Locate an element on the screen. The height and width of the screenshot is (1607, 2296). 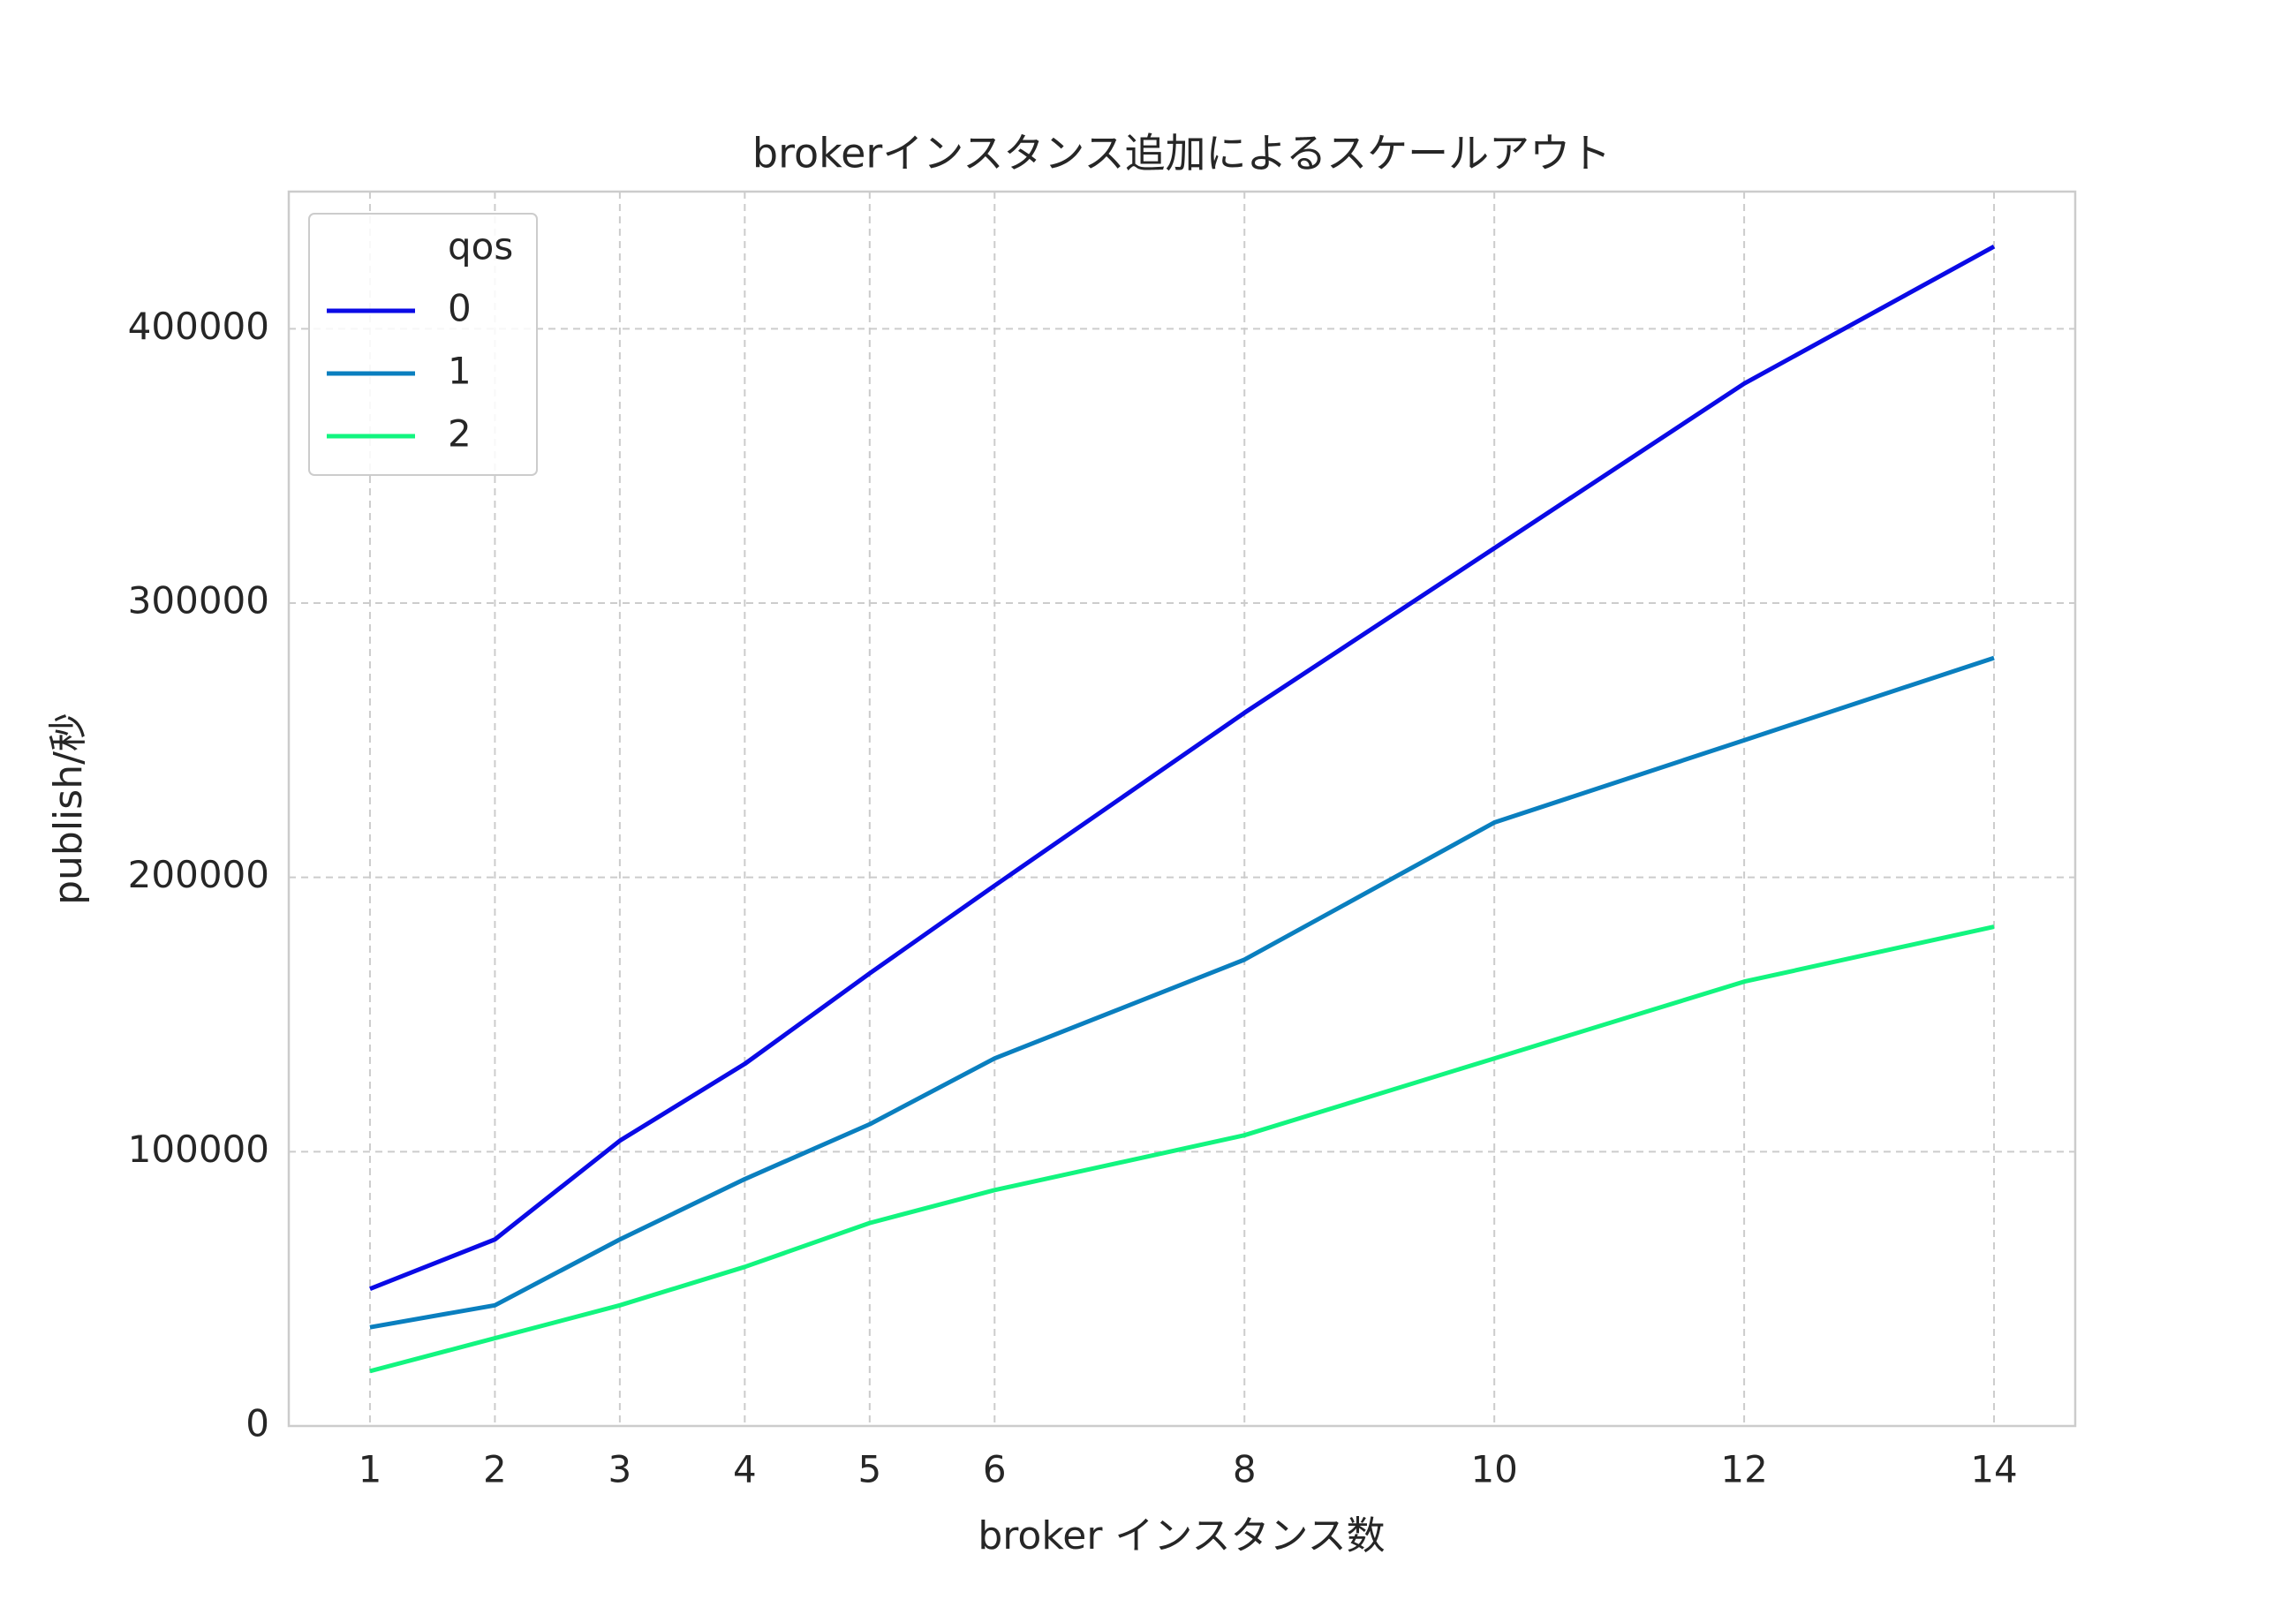
legend-title: qos is located at coordinates (481, 246).